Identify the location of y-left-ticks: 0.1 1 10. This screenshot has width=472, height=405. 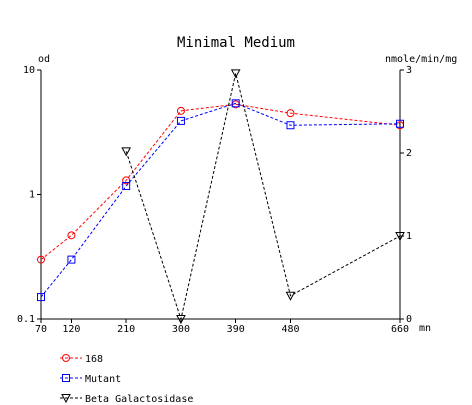
(29, 195).